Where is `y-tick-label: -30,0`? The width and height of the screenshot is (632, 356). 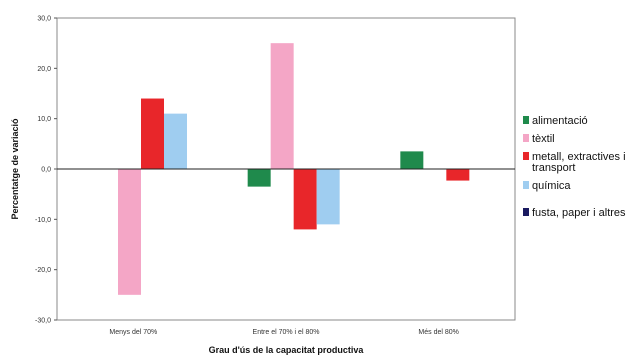 y-tick-label: -30,0 is located at coordinates (43, 321).